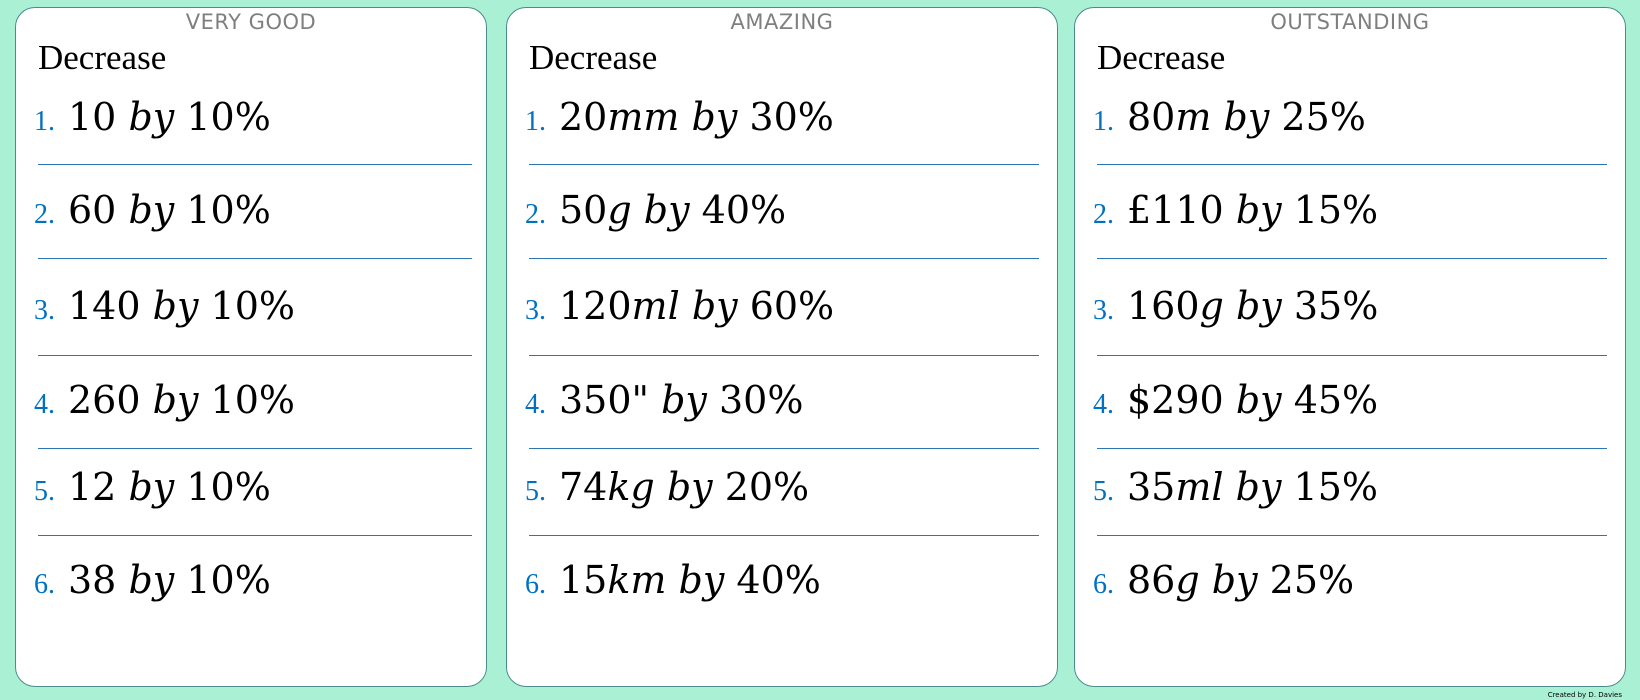  I want to click on question-item: 2. £110 by 15%, so click(1235, 210).